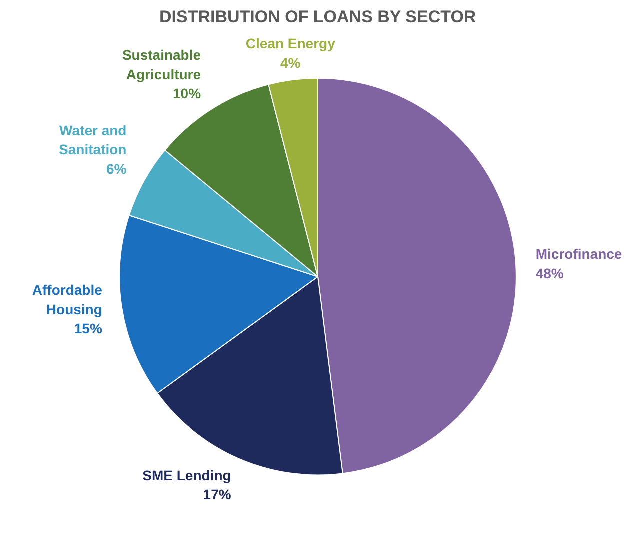 Image resolution: width=635 pixels, height=533 pixels. What do you see at coordinates (550, 273) in the screenshot?
I see `data-label: 48%` at bounding box center [550, 273].